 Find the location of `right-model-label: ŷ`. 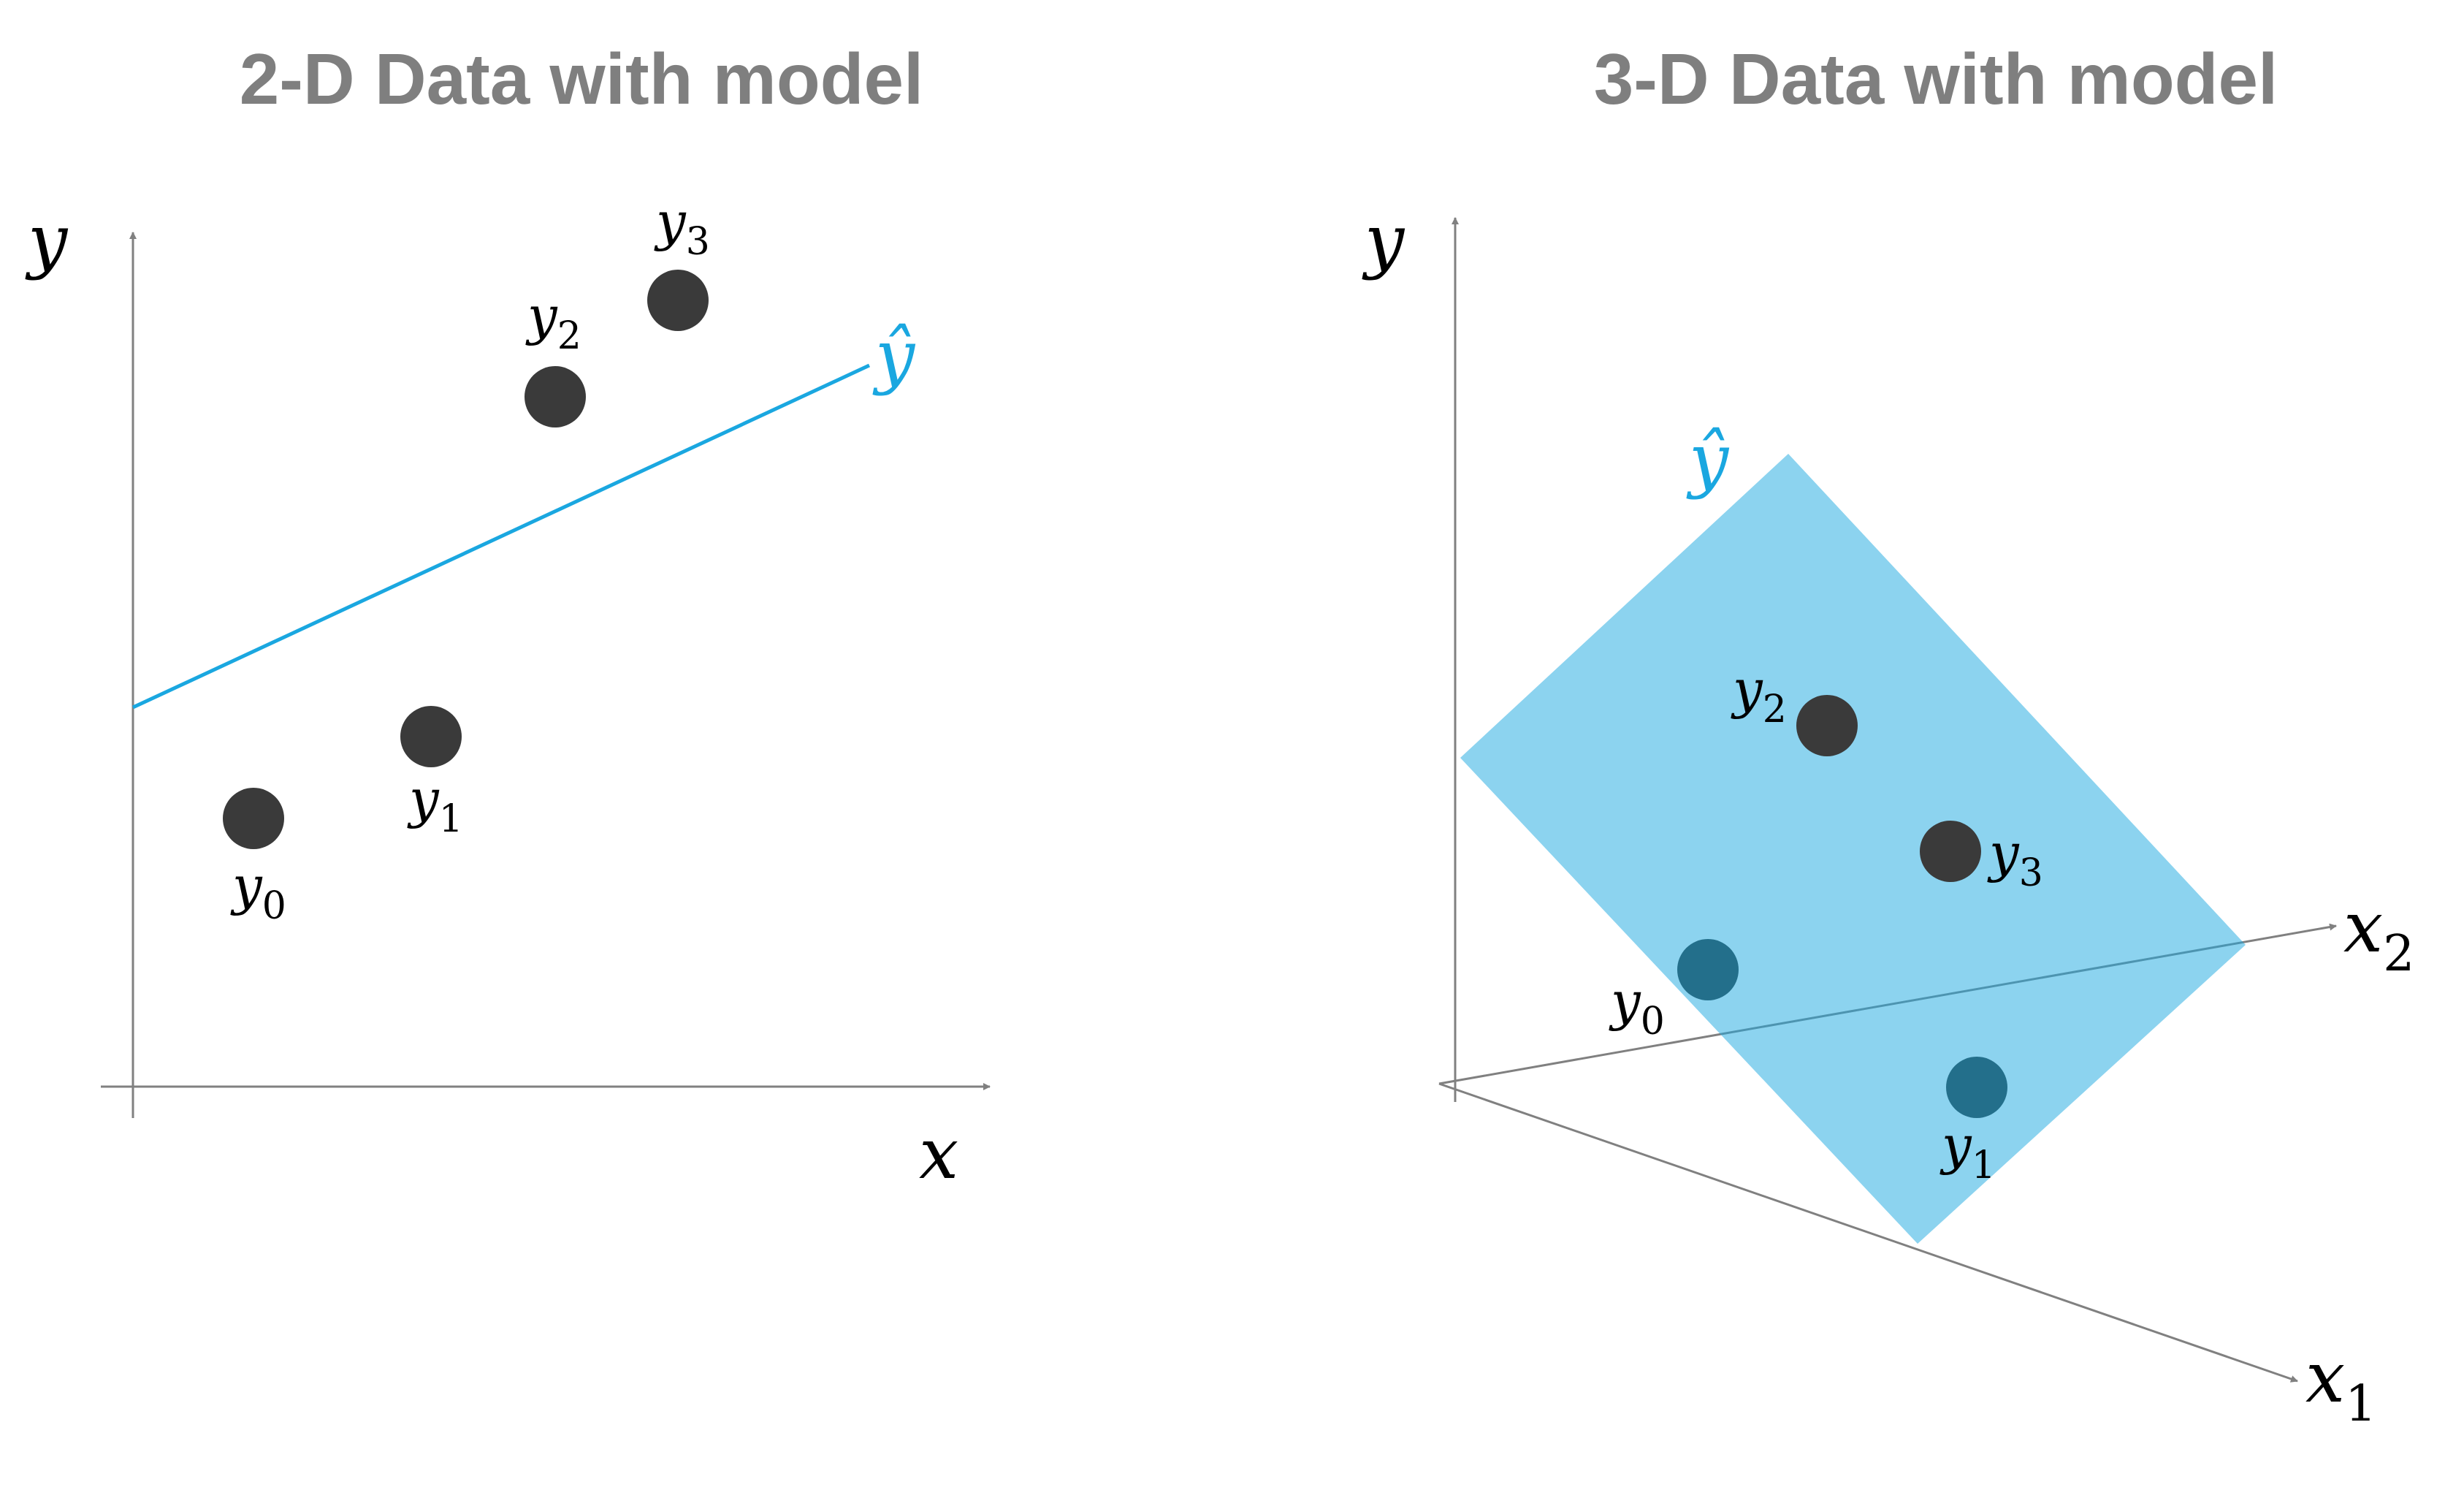

right-model-label: ŷ is located at coordinates (1708, 460).